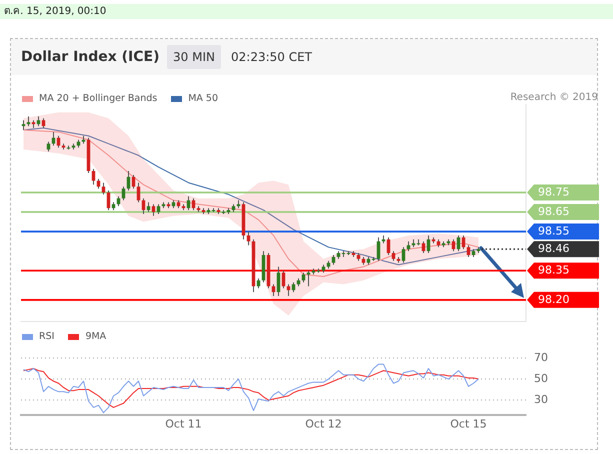  What do you see at coordinates (98, 98) in the screenshot?
I see `legend-label: MA 20 + Bollinger Bands` at bounding box center [98, 98].